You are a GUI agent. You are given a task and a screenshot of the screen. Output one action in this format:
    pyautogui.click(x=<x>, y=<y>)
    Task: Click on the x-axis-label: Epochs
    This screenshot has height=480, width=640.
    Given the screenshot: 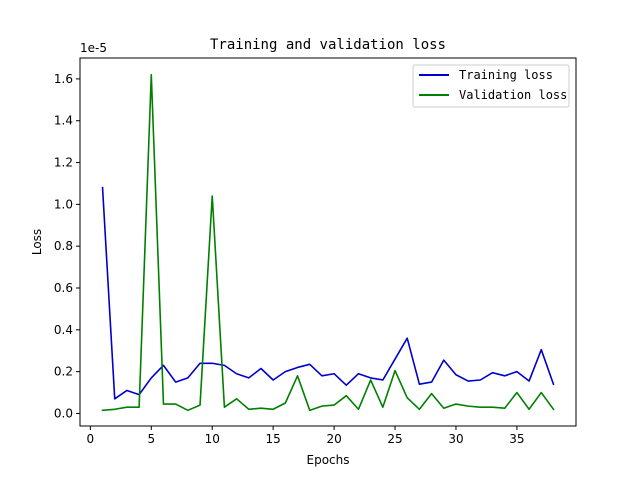 What is the action you would take?
    pyautogui.click(x=328, y=460)
    